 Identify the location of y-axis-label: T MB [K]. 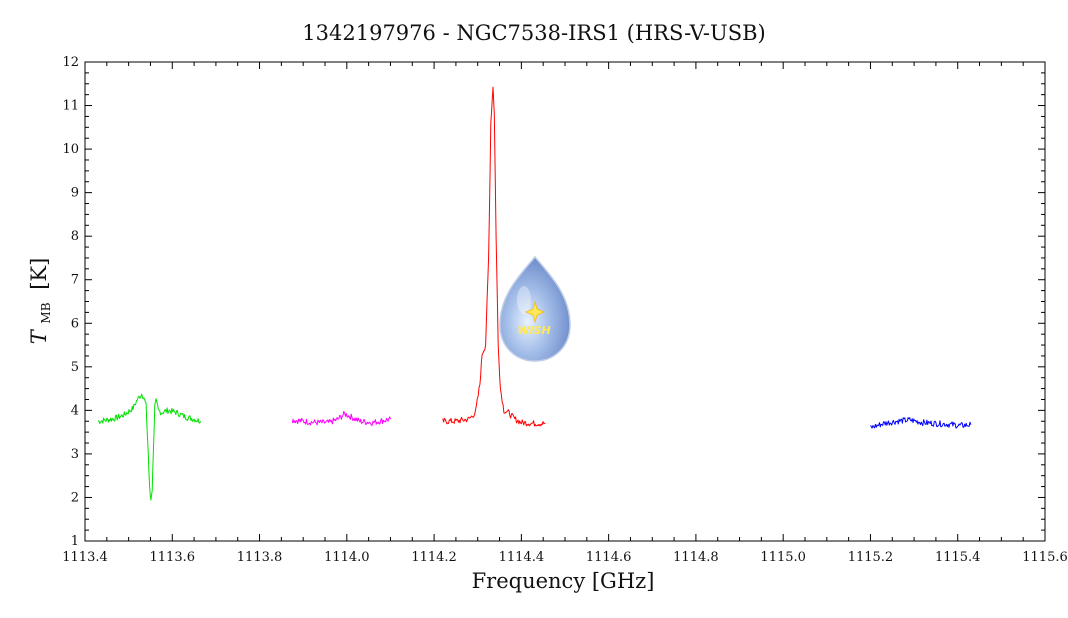
(41, 301).